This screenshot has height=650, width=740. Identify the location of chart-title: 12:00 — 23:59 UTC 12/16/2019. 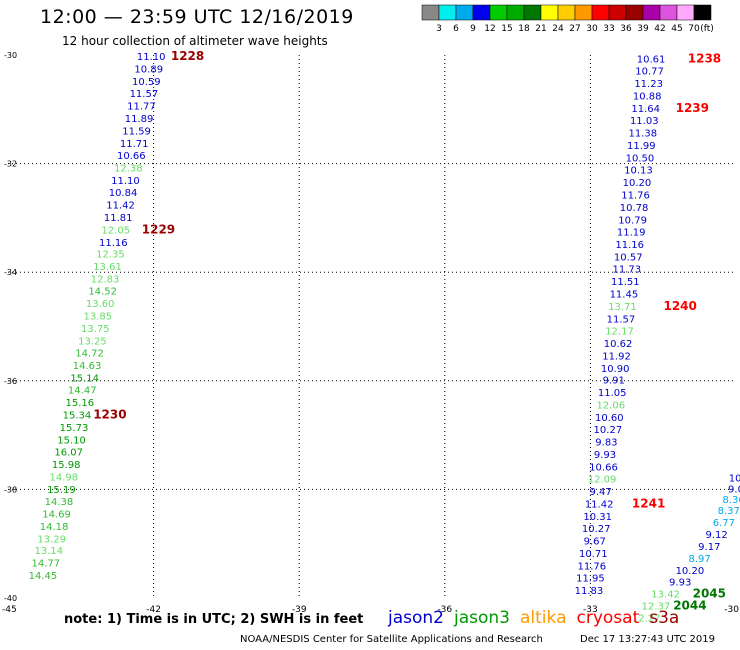
(197, 17).